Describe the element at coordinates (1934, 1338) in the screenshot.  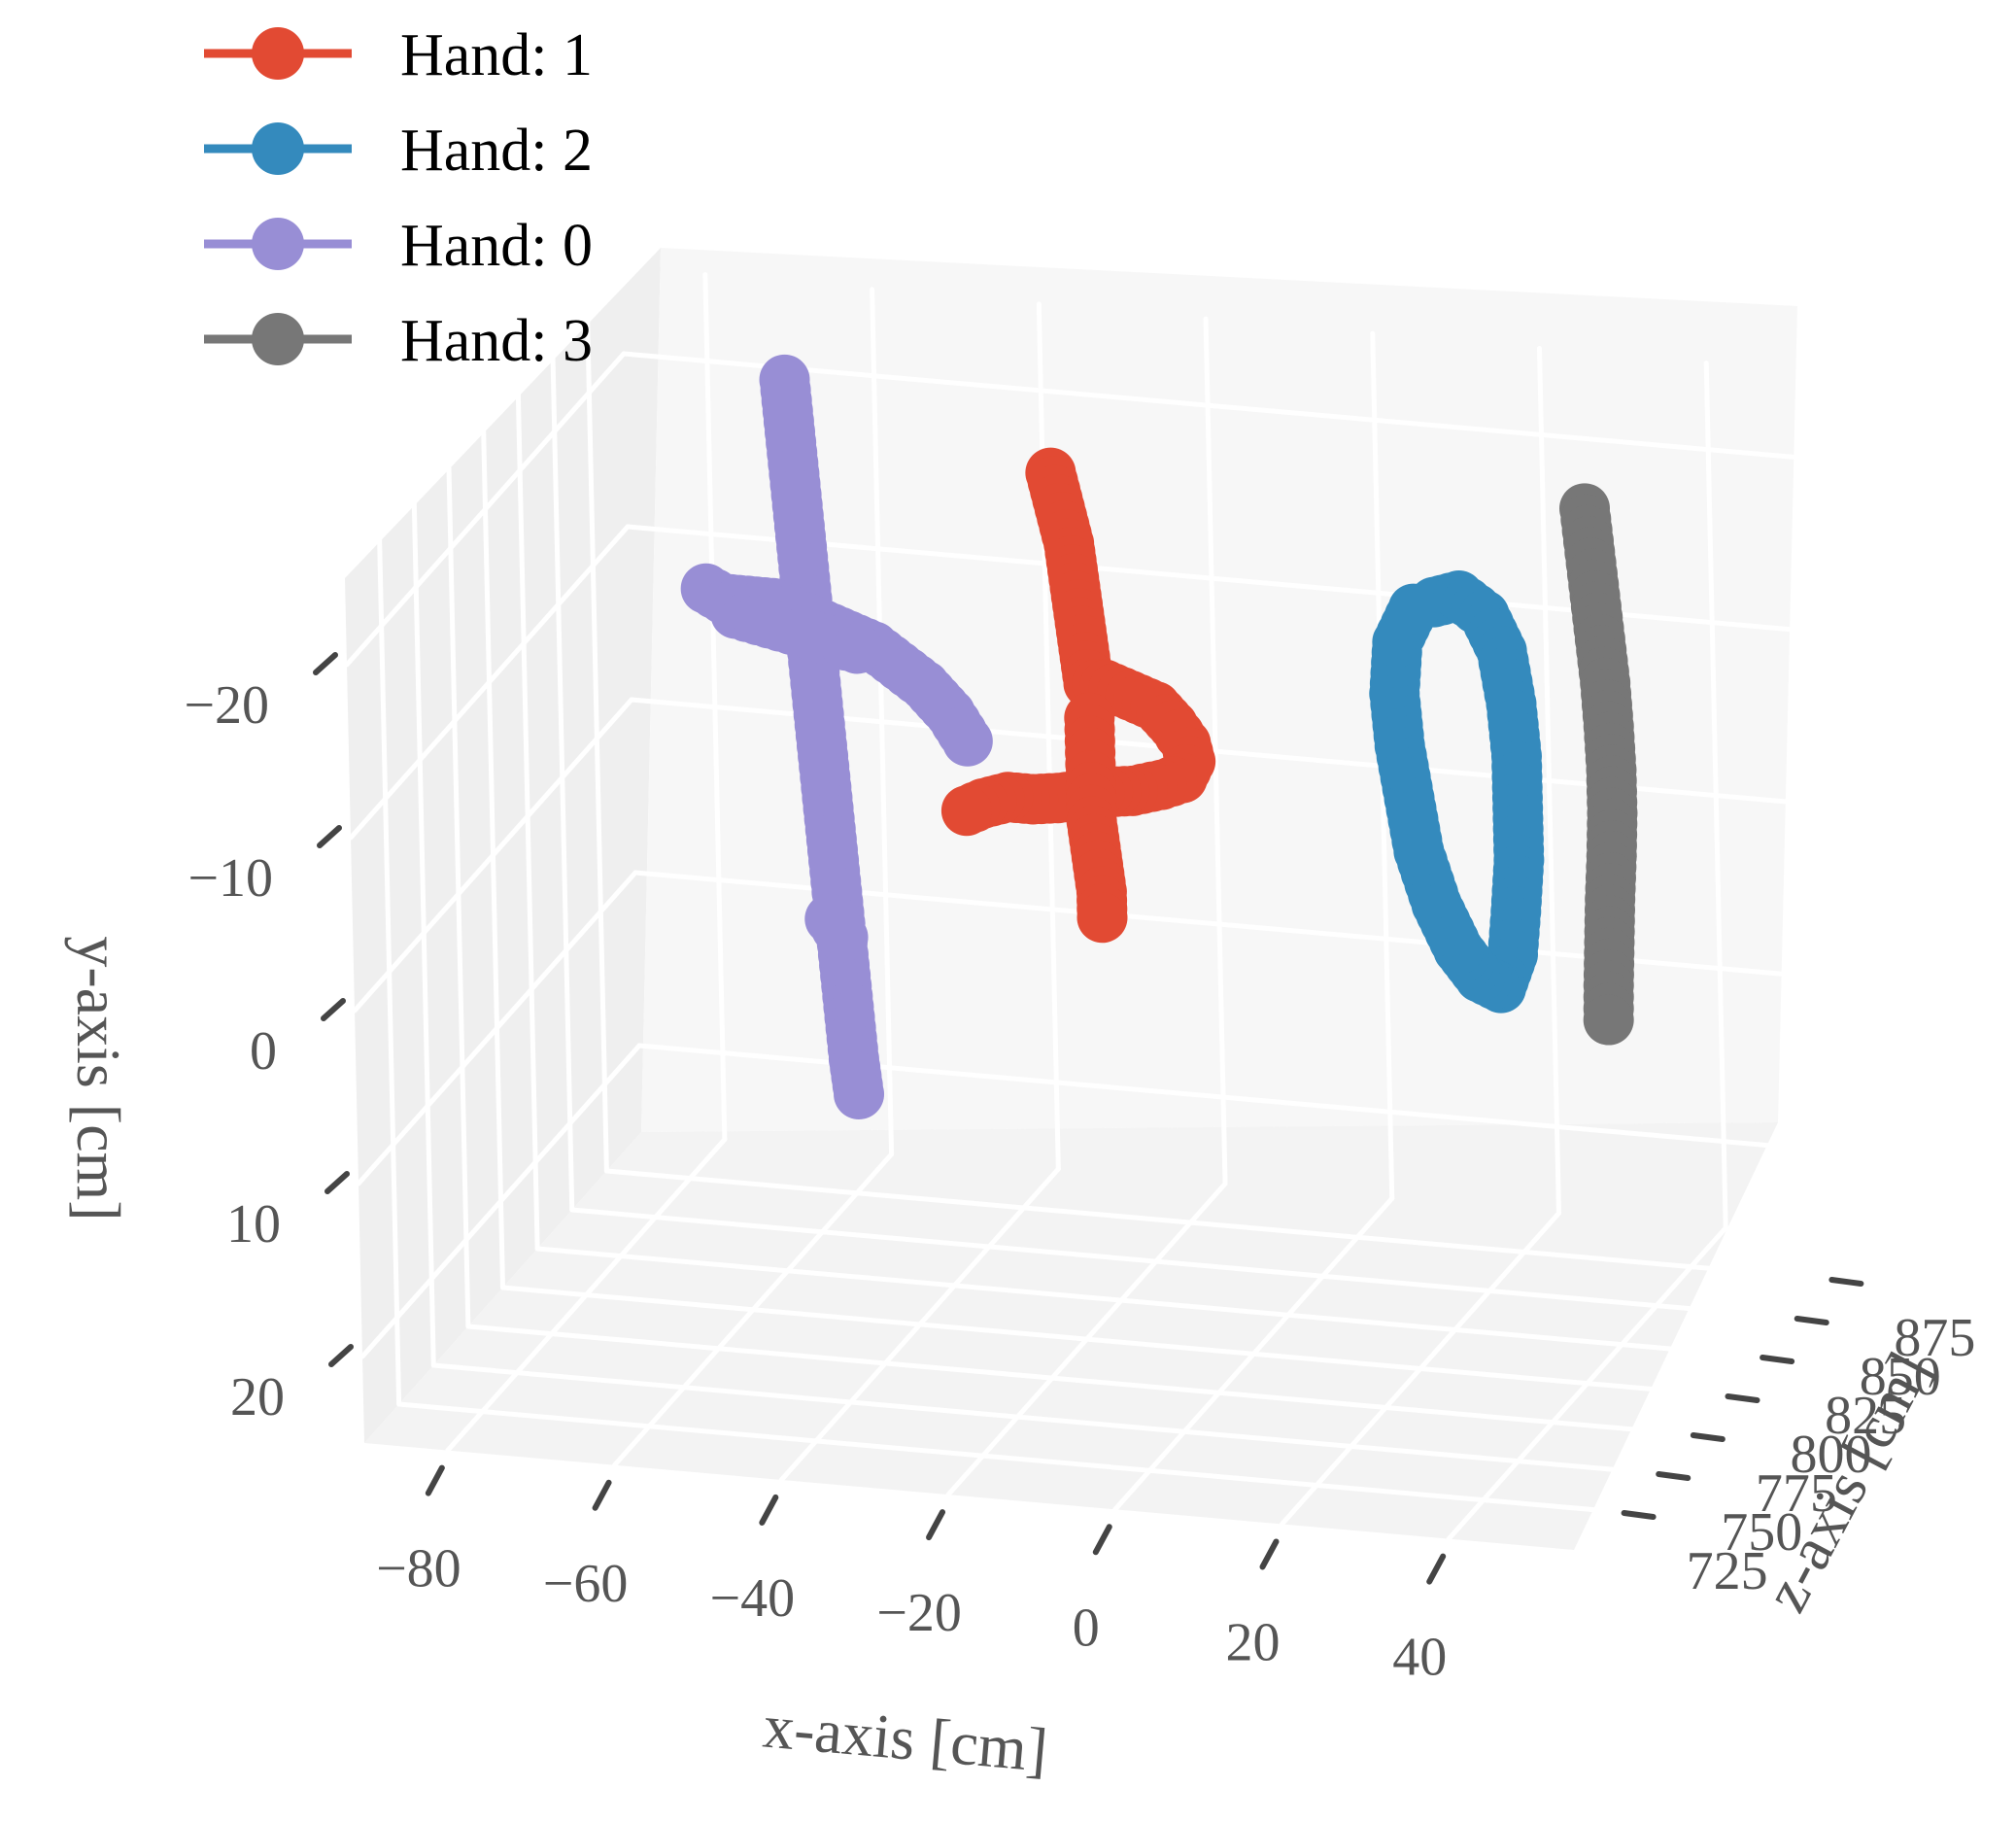
I see `z-tick-label: 875` at that location.